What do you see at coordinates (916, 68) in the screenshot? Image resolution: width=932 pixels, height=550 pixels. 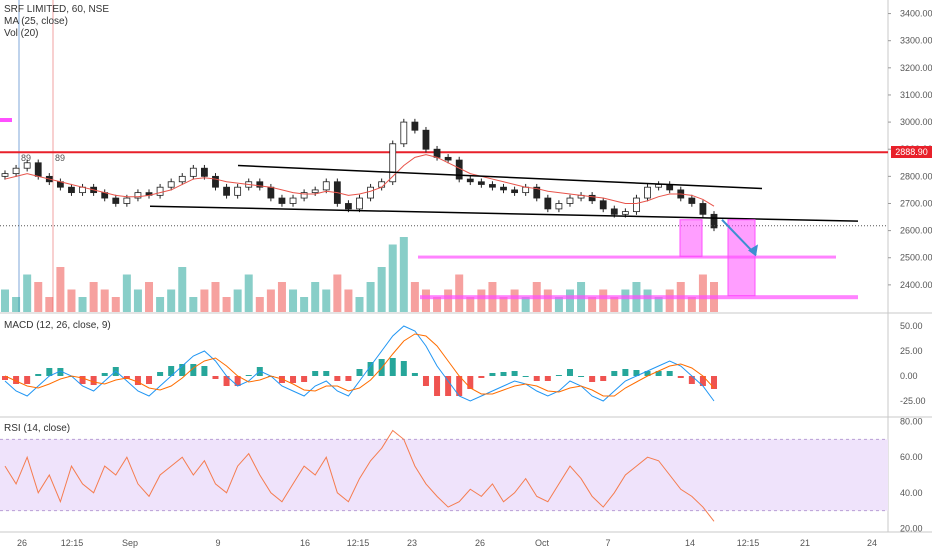 I see `price-tick-label: 3200.00` at bounding box center [916, 68].